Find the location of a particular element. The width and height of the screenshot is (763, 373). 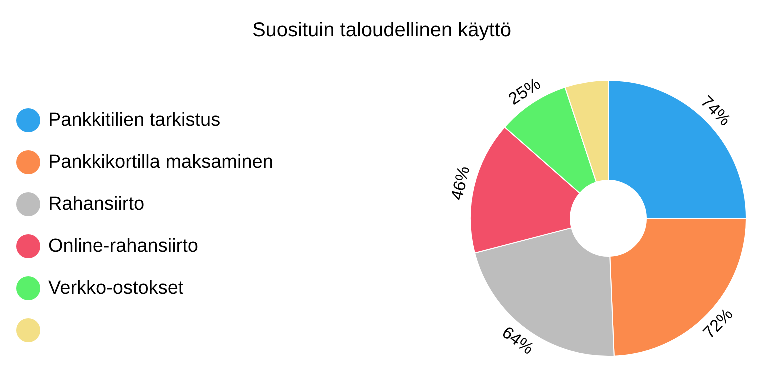

chart-title: Suosituin taloudellinen käyttö is located at coordinates (382, 31).